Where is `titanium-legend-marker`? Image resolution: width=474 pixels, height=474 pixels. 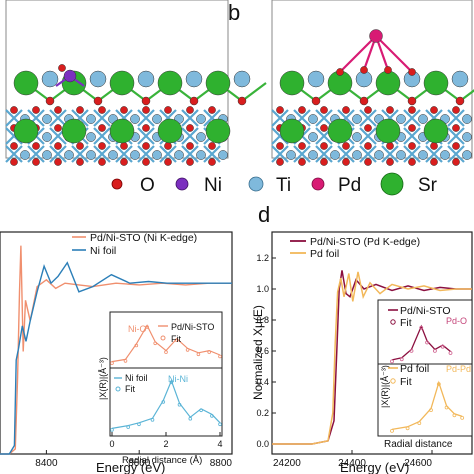
titanium-legend-marker is located at coordinates (256, 184).